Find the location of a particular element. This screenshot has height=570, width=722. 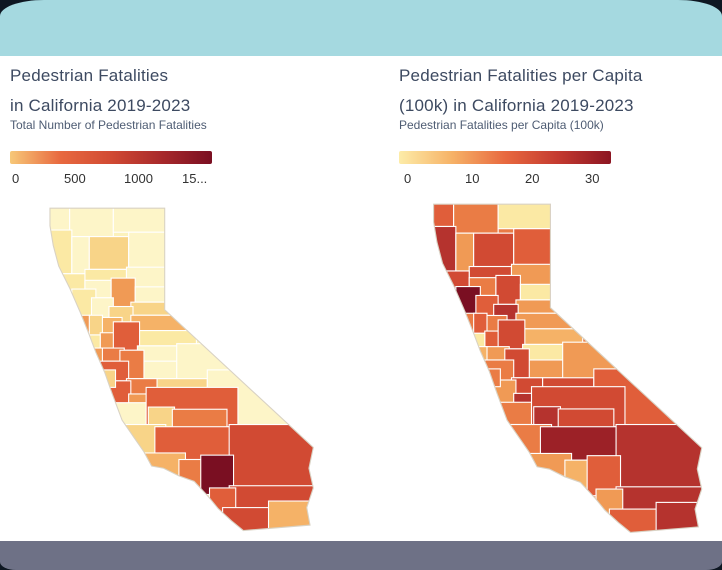

header-band is located at coordinates (361, 28).